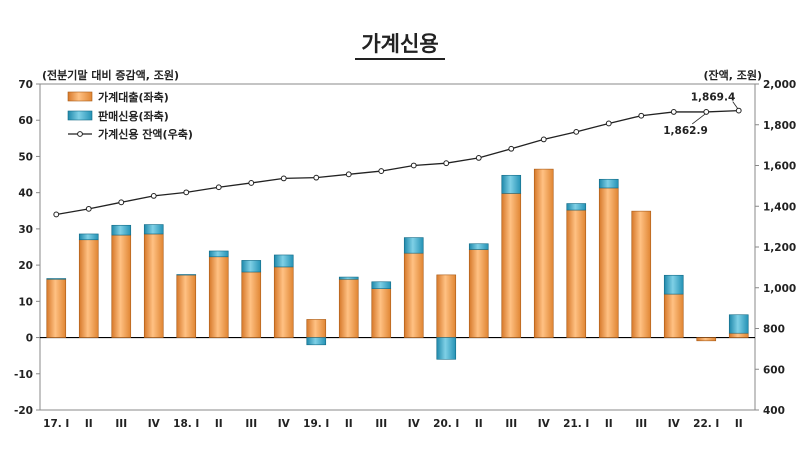 The image size is (800, 450). I want to click on x-axis-tick-label: 17. I, so click(56, 424).